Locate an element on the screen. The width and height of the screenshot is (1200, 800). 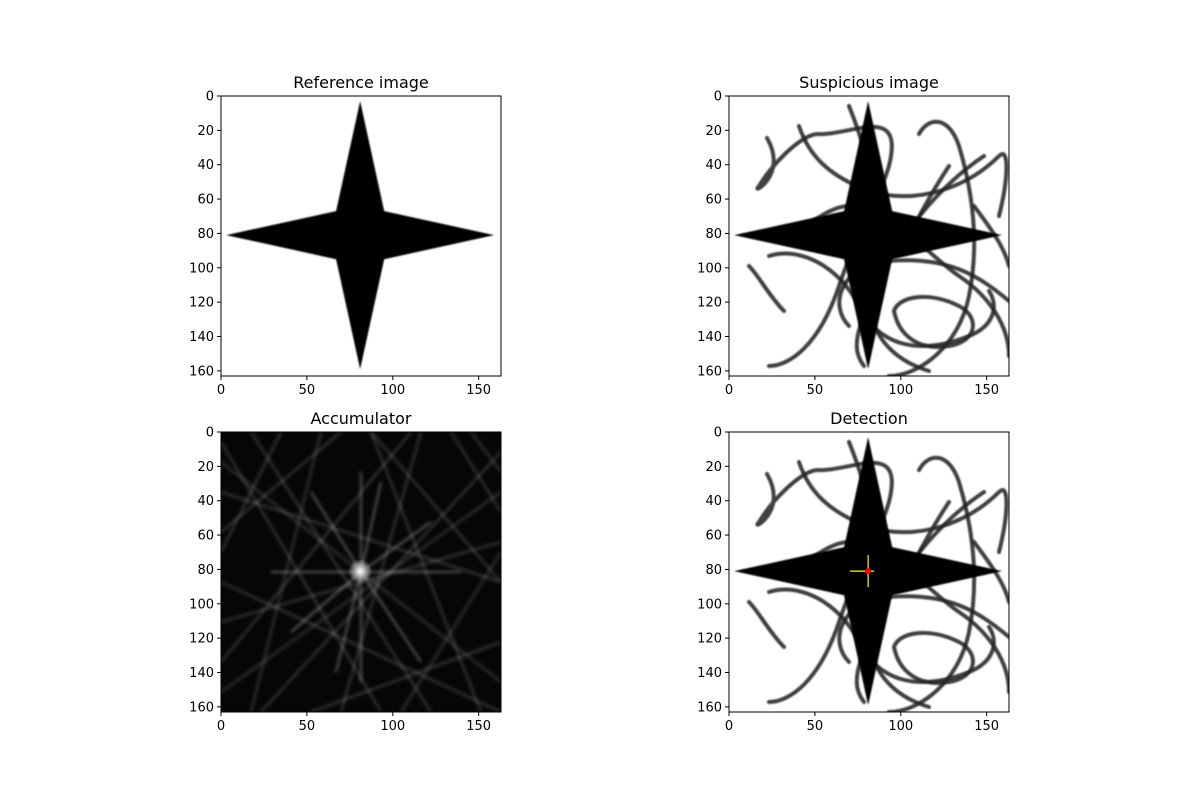
panel-title: Suspicious image is located at coordinates (869, 82).